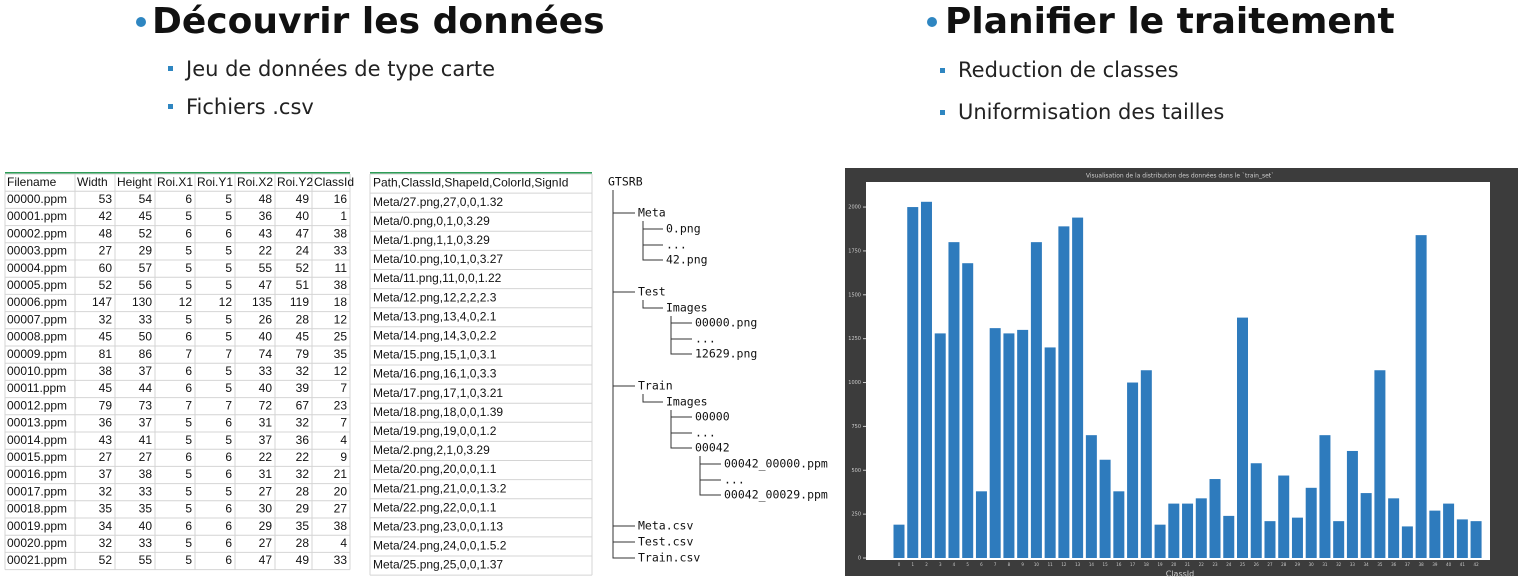 This screenshot has width=1521, height=582. Describe the element at coordinates (854, 383) in the screenshot. I see `y-tick-label: 1000` at that location.